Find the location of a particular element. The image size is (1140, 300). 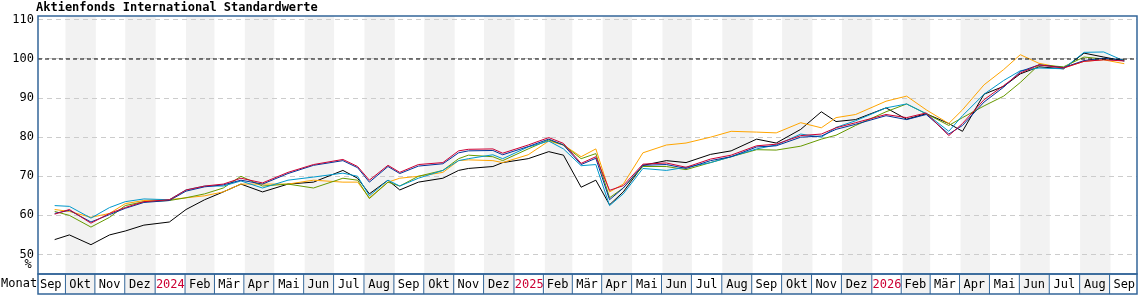

x-tick-label: 2025 is located at coordinates (529, 284).